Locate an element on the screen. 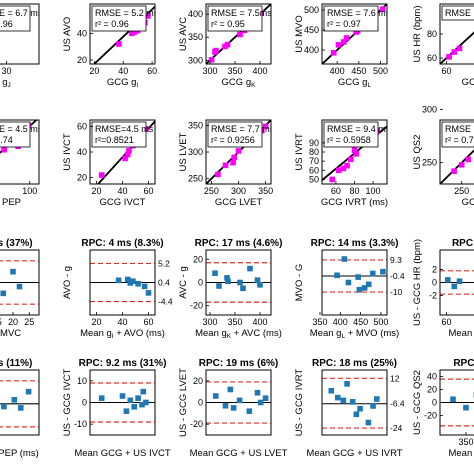 The image size is (474, 474). x-axis-label: GCG gK is located at coordinates (239, 83).